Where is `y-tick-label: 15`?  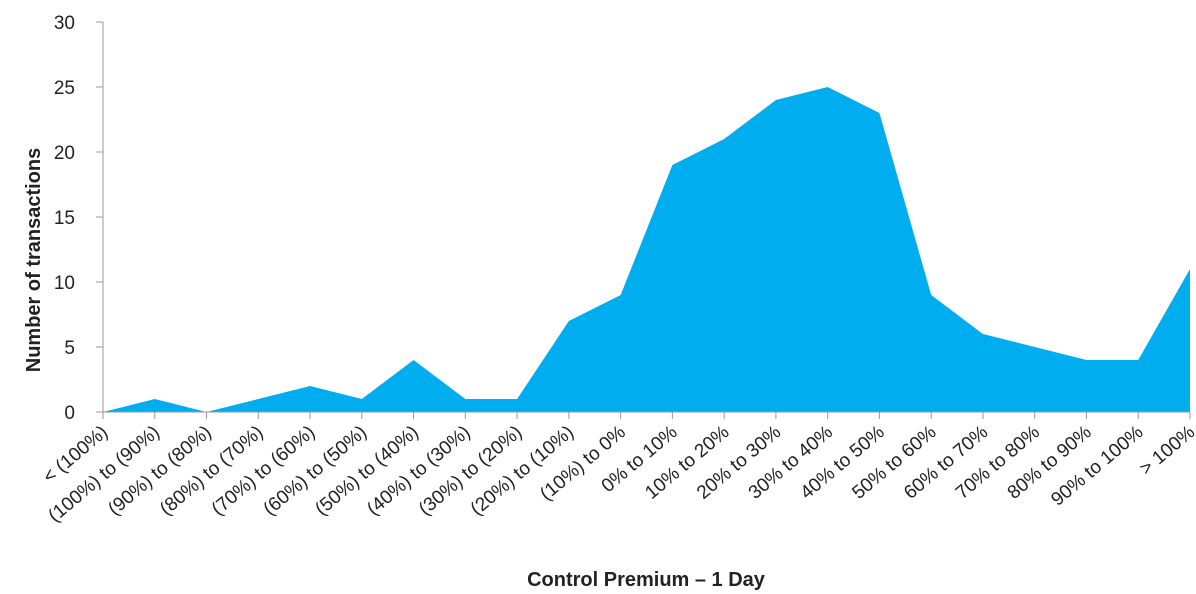 y-tick-label: 15 is located at coordinates (64, 218).